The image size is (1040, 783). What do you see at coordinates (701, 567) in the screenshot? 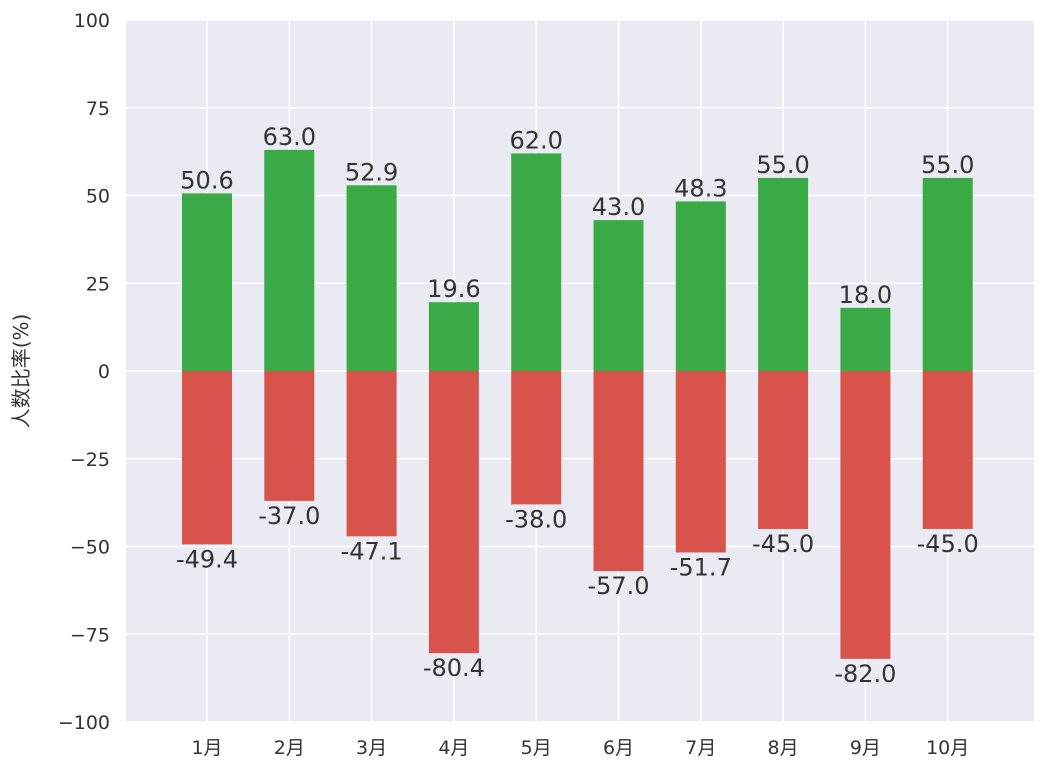
I see `bar-label-negative: -51.7` at bounding box center [701, 567].